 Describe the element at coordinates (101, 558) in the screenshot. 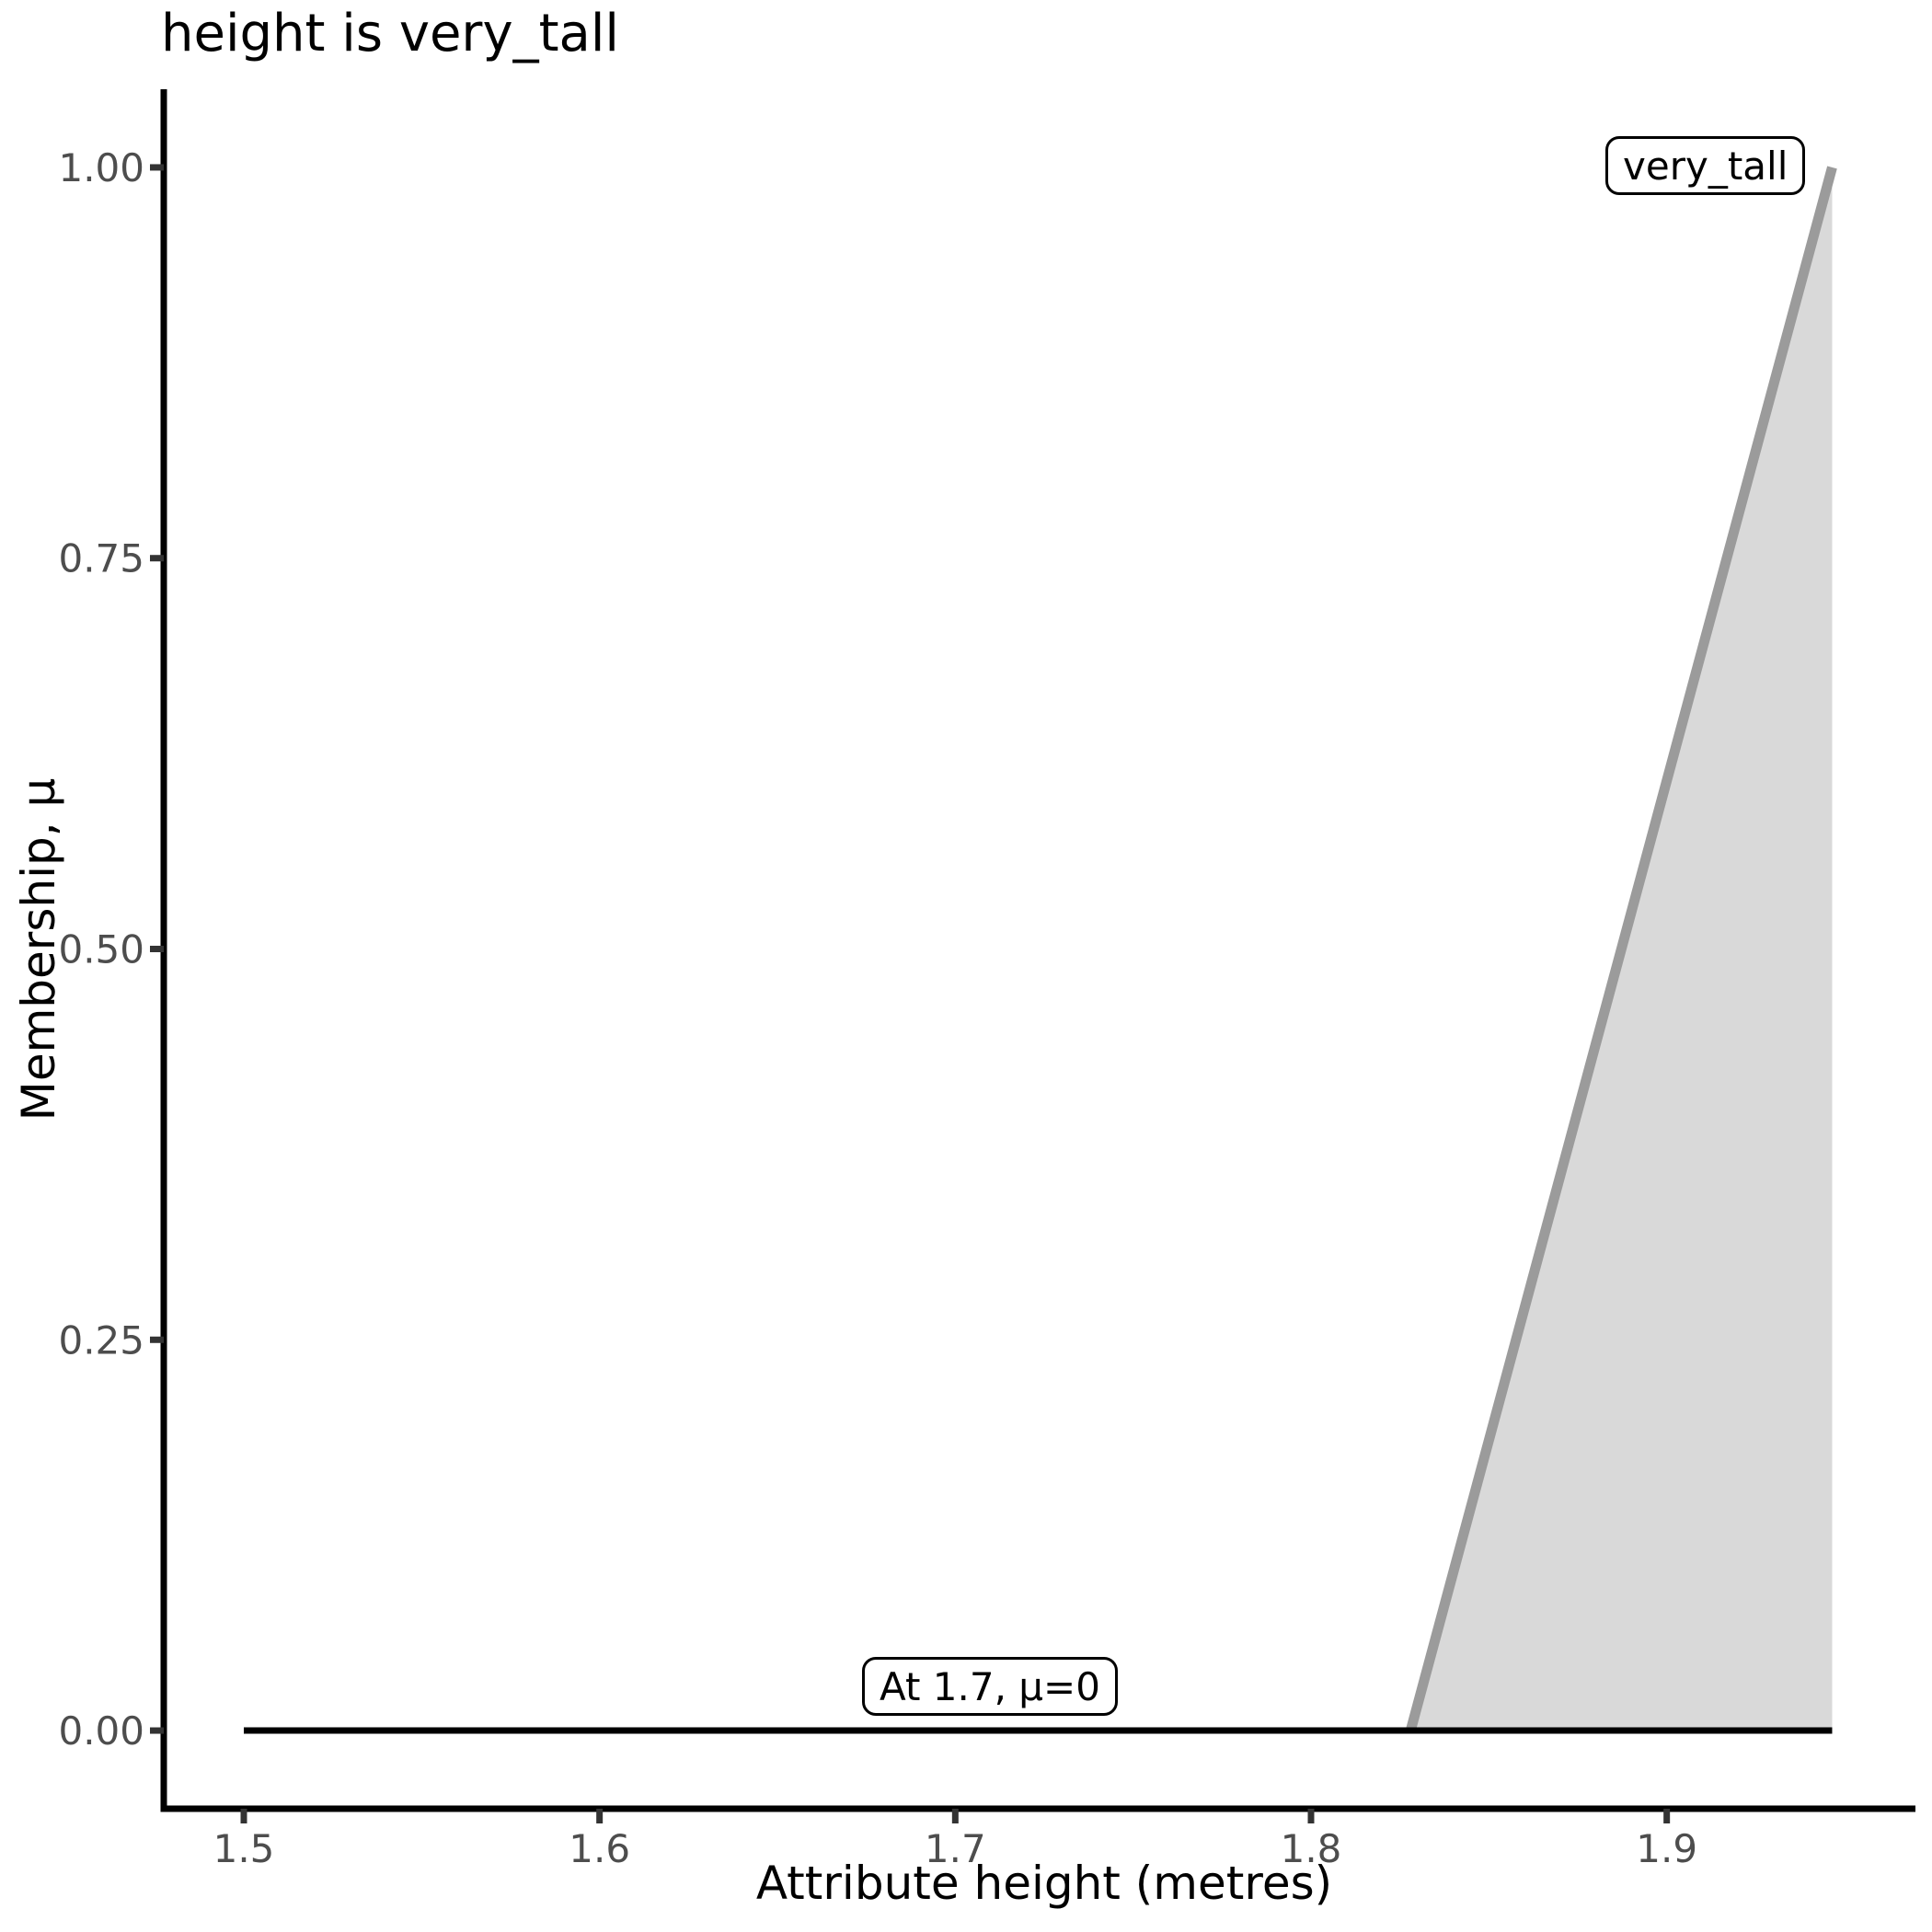

I see `y-tick-label: 0.75` at that location.